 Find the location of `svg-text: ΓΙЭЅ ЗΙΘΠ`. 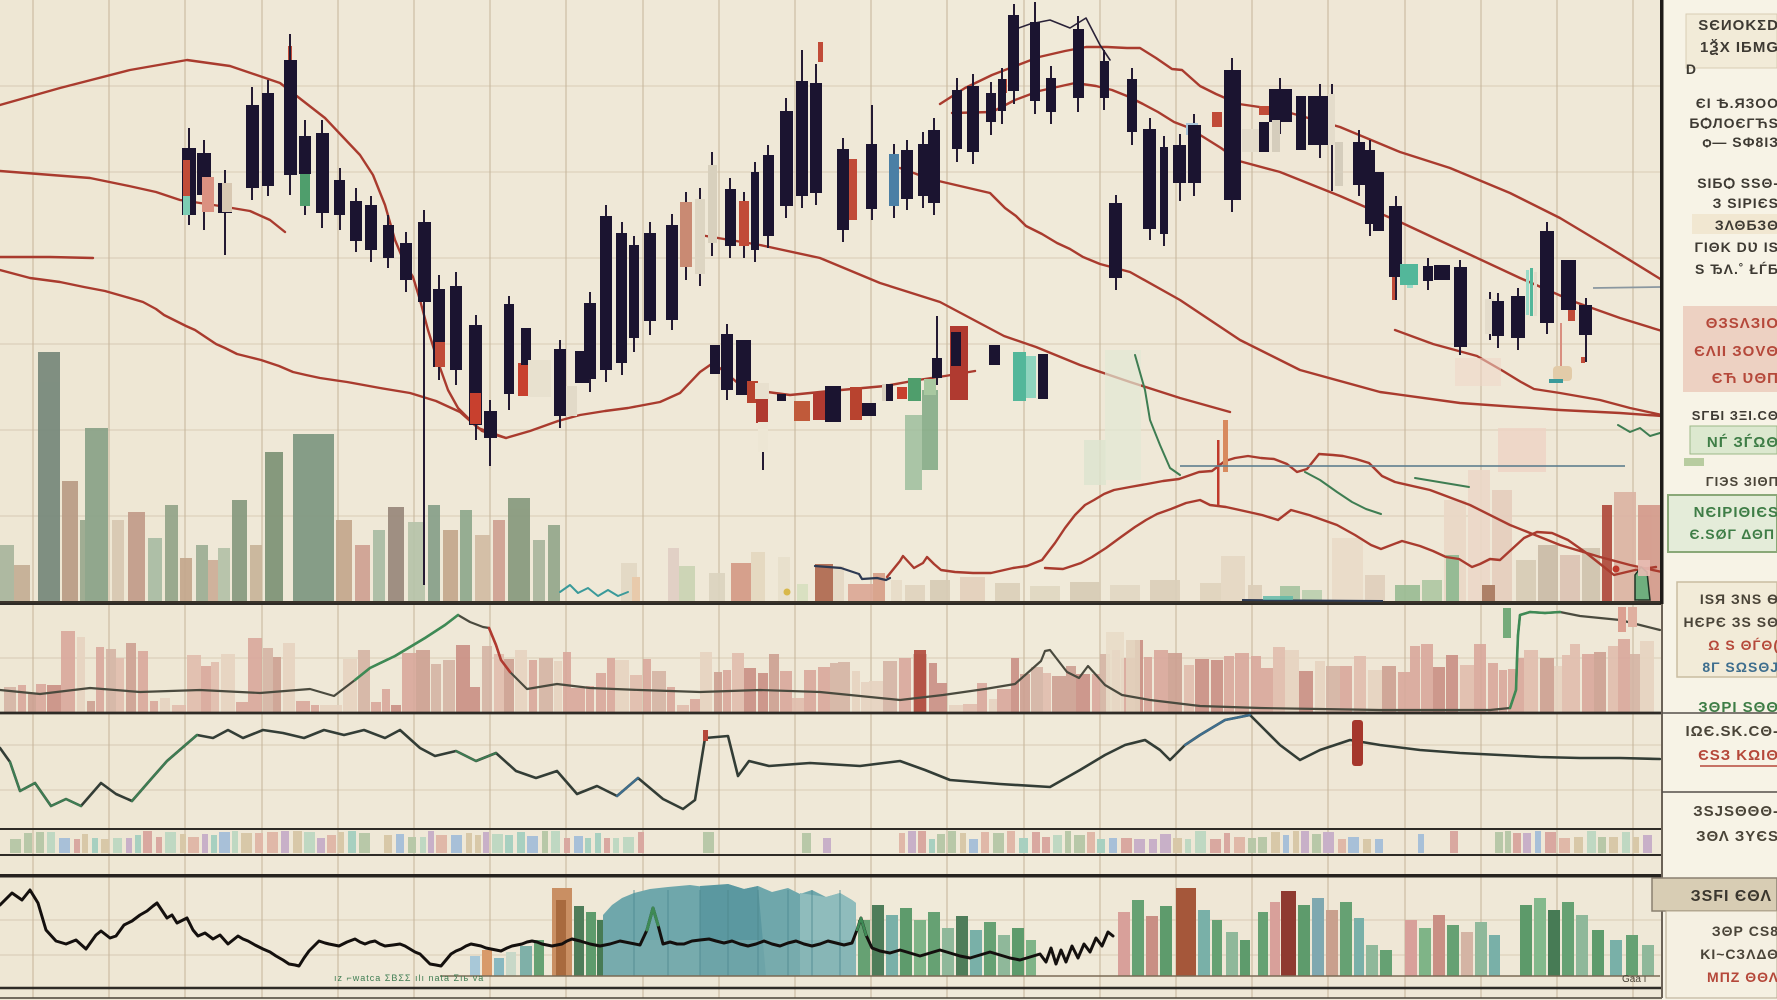

svg-text: ΓΙЭЅ ЗΙΘΠ is located at coordinates (1741, 481).